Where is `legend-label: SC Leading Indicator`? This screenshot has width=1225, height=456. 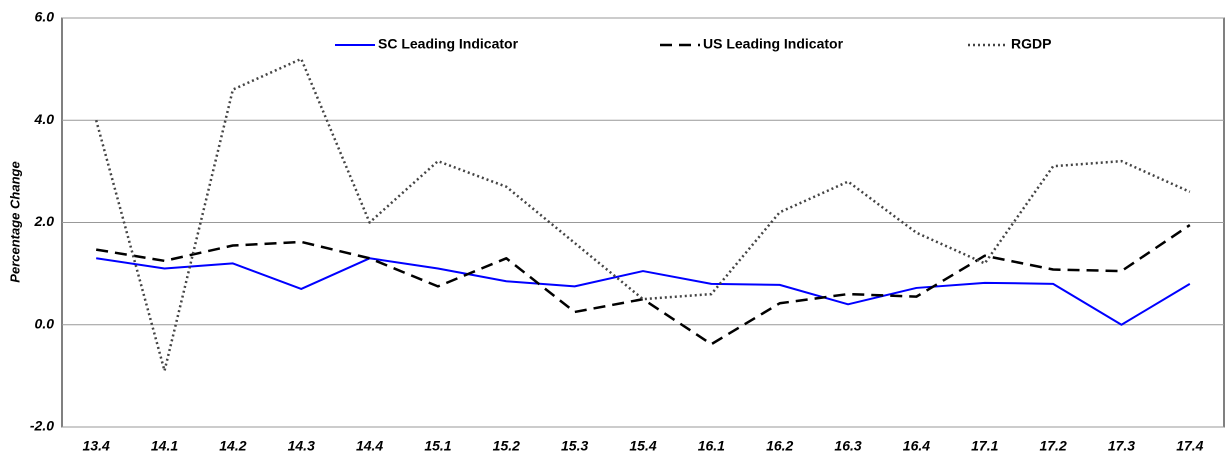 legend-label: SC Leading Indicator is located at coordinates (448, 44).